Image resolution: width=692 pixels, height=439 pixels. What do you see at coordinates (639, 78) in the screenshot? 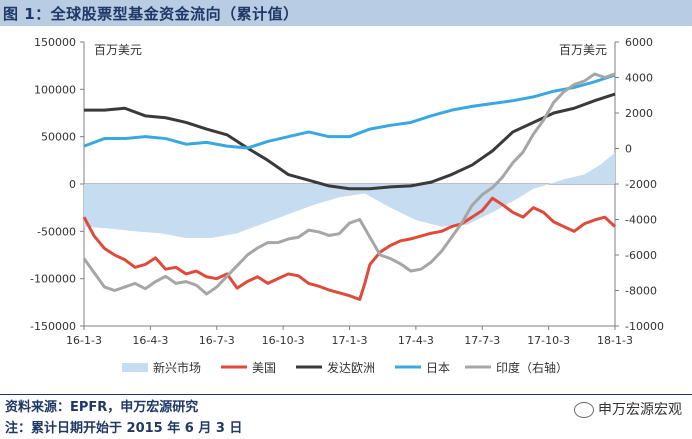
I see `right-tick-label: 4000` at bounding box center [639, 78].